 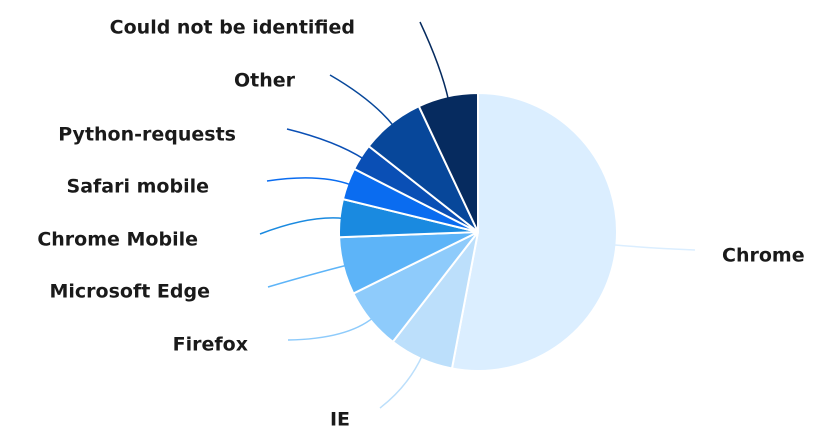 What do you see at coordinates (130, 292) in the screenshot?
I see `slice-label: Microsoft Edge` at bounding box center [130, 292].